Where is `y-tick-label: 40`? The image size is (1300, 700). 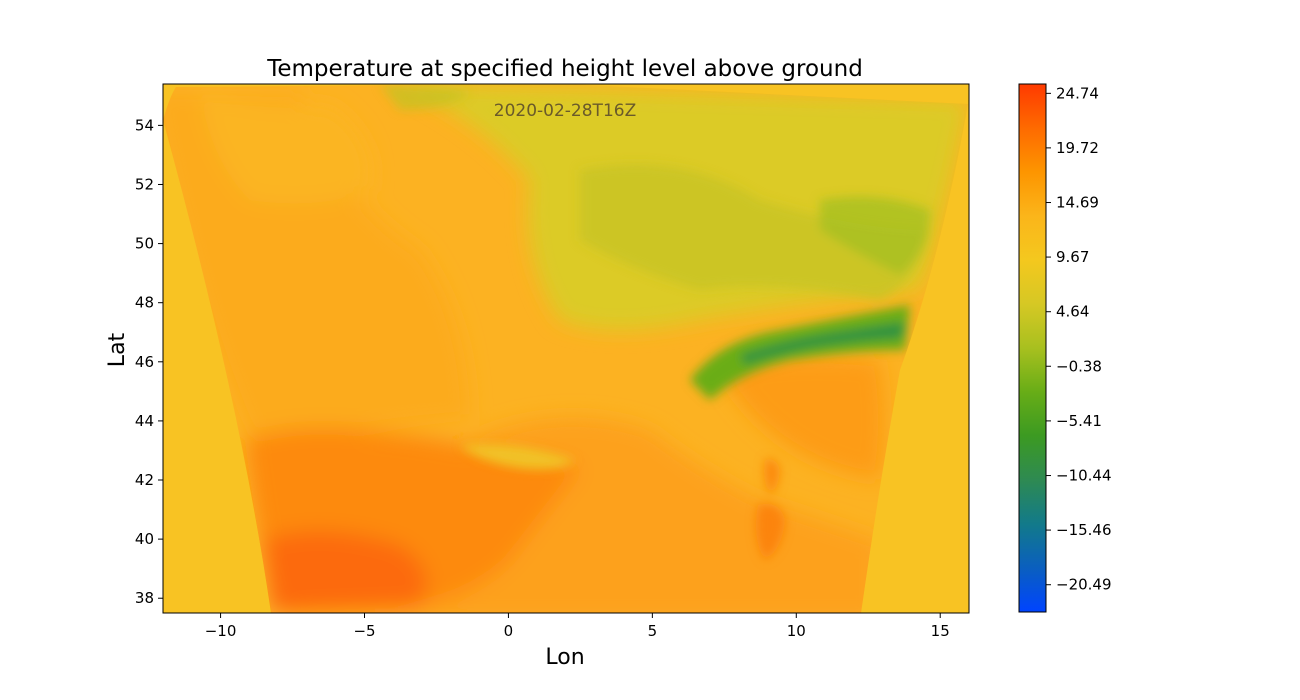
y-tick-label: 40 is located at coordinates (144, 539).